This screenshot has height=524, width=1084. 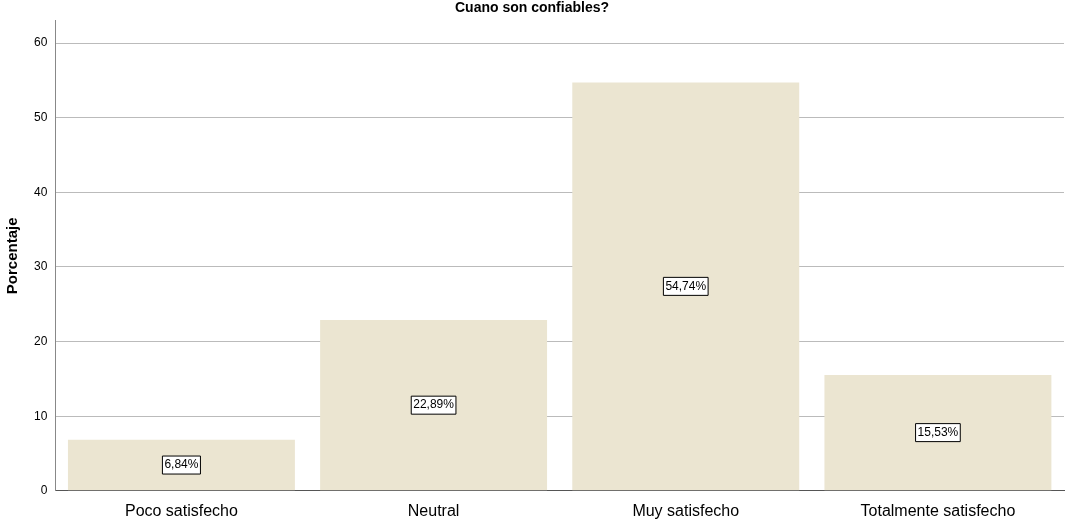 I want to click on data-label: 6,84%, so click(x=181, y=464).